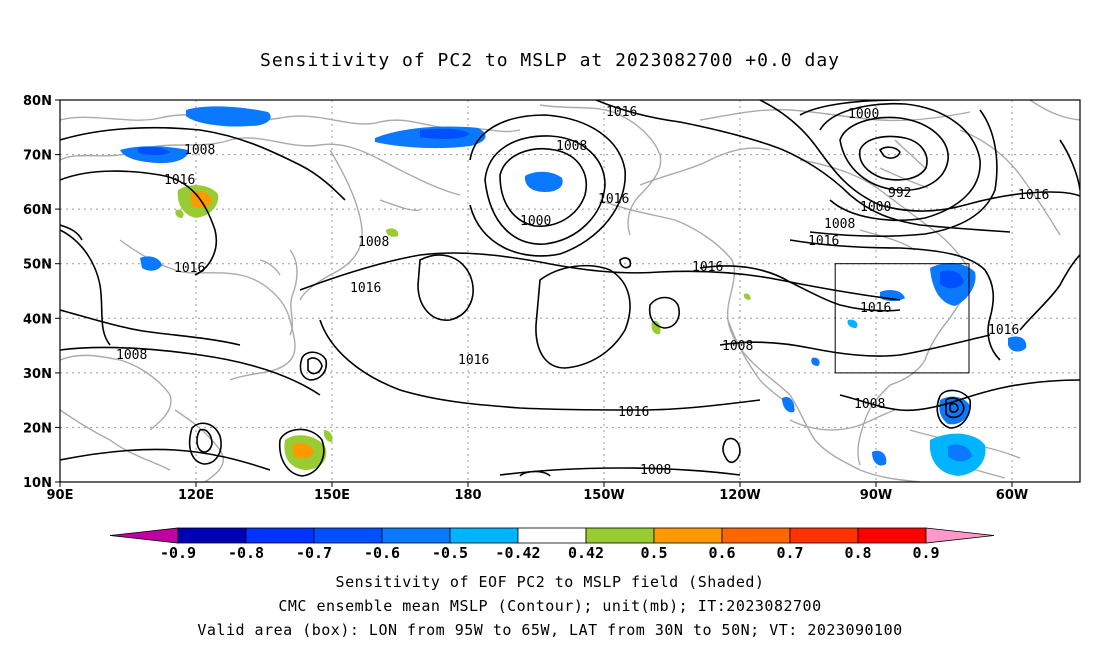 This screenshot has width=1100, height=650. What do you see at coordinates (517, 553) in the screenshot?
I see `colorbar-label: -0.42` at bounding box center [517, 553].